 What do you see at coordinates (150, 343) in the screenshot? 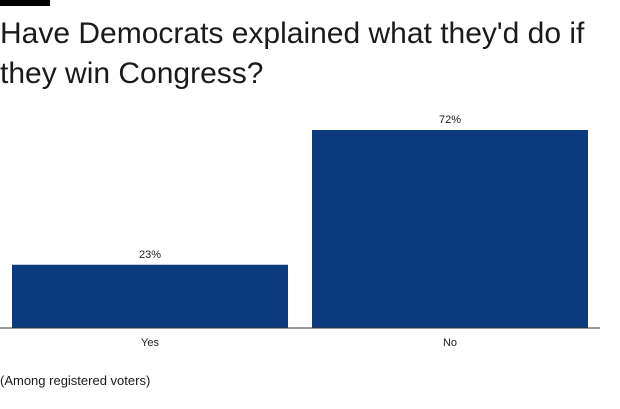
I see `category-label-yes: Yes` at bounding box center [150, 343].